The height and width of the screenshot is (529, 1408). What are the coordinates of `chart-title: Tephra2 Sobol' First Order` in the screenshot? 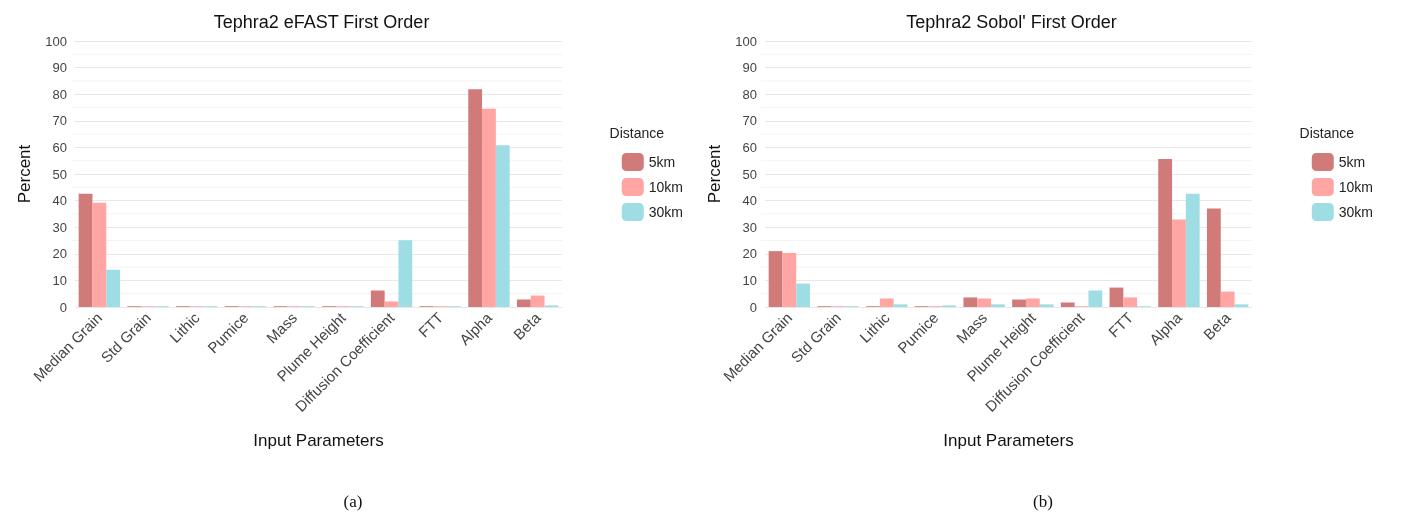 It's located at (1011, 22).